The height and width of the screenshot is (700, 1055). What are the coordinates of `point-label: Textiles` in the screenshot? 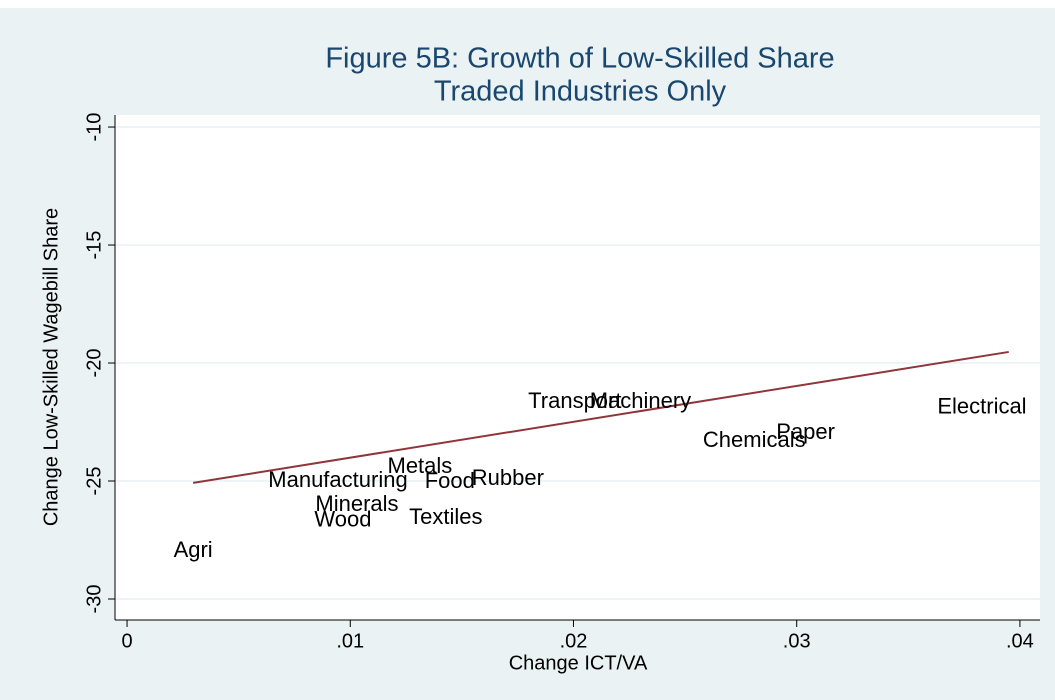 It's located at (445, 516).